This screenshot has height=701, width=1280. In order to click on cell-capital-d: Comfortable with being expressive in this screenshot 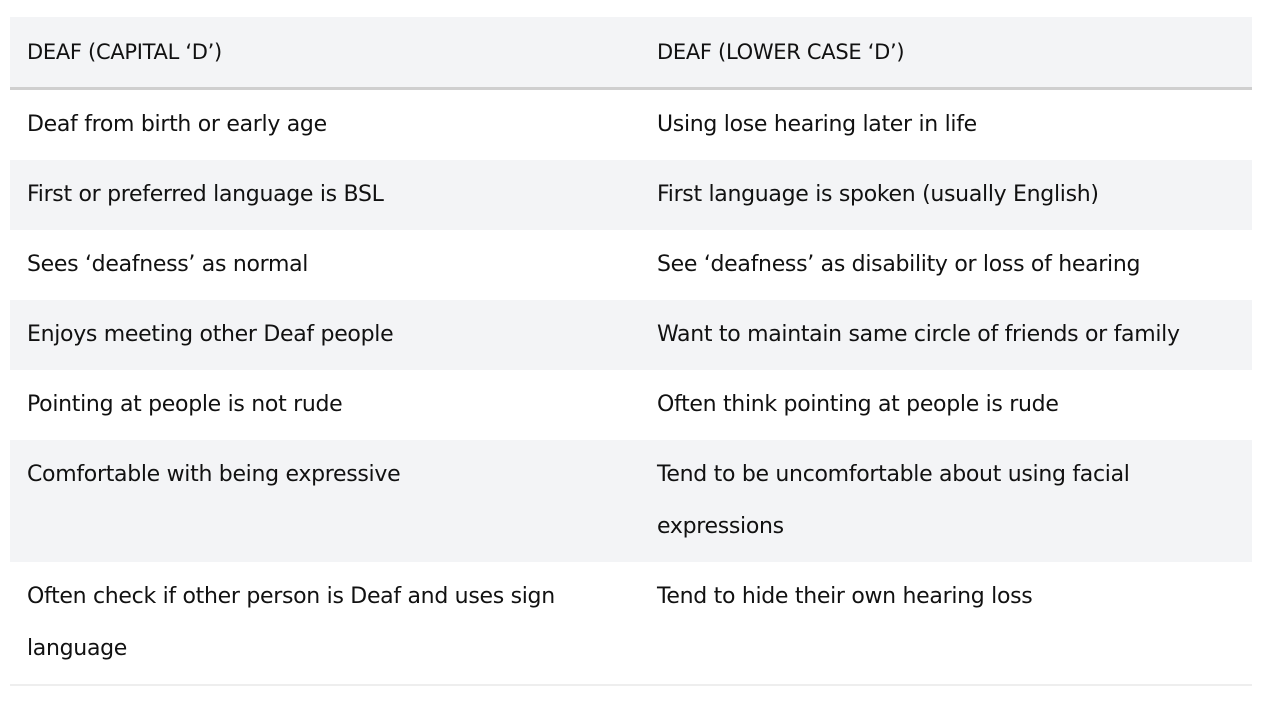, I will do `click(214, 474)`.